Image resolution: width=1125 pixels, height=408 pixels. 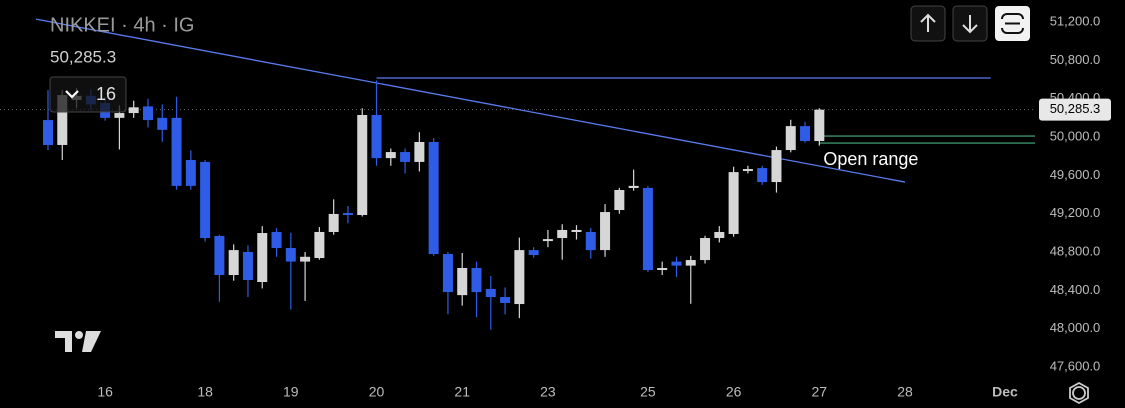 What do you see at coordinates (1075, 327) in the screenshot?
I see `y-tick-label: 48,000.0` at bounding box center [1075, 327].